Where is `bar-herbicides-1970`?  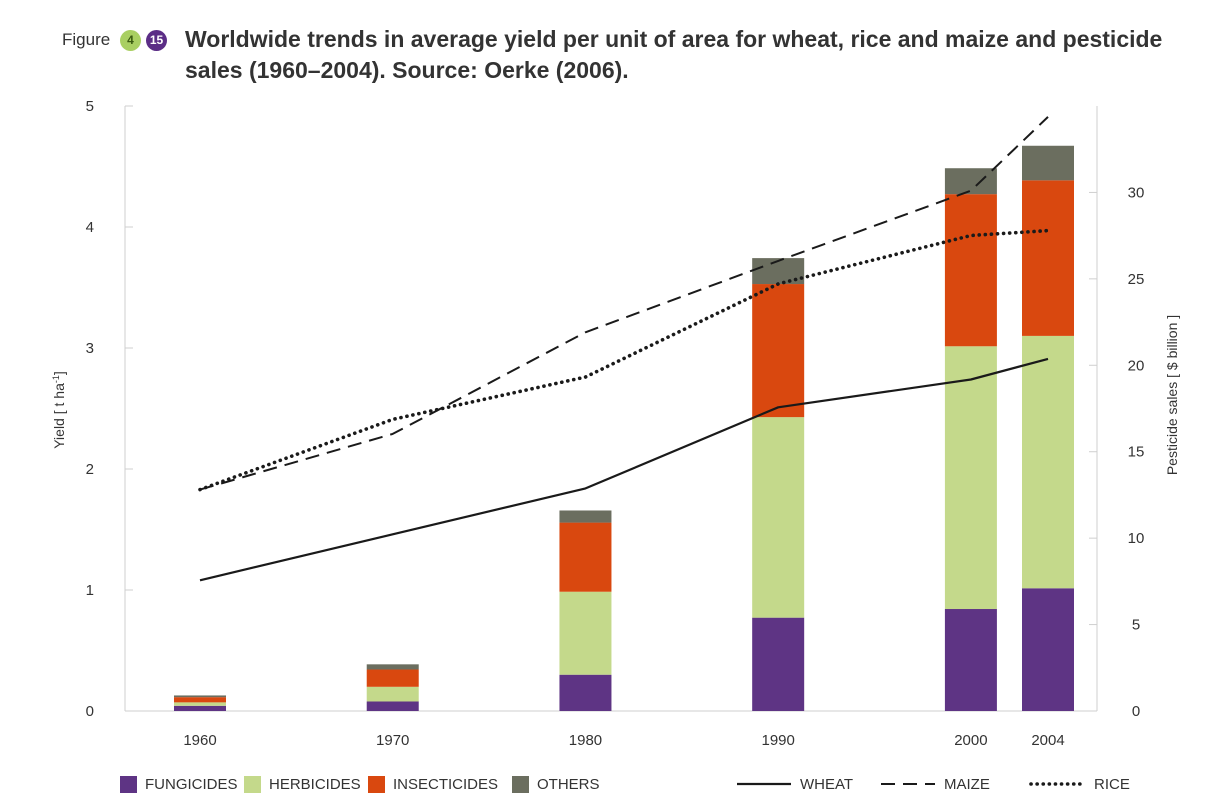
bar-herbicides-1970 is located at coordinates (392, 694).